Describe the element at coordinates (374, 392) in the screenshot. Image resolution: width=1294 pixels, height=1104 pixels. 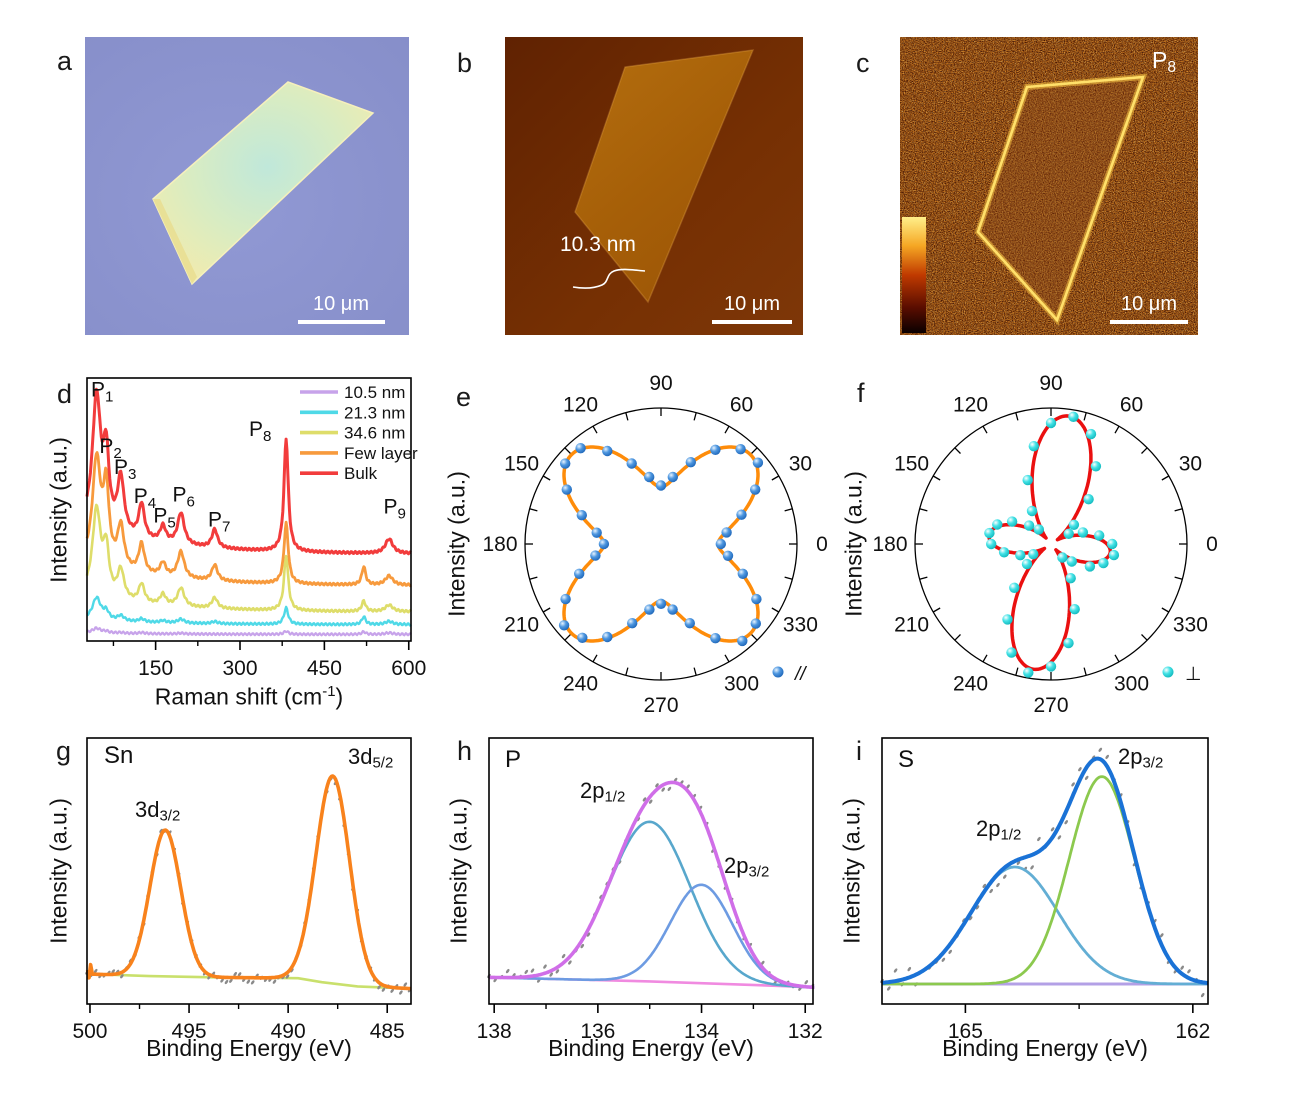
I see `legend-item: 10.5 nm` at that location.